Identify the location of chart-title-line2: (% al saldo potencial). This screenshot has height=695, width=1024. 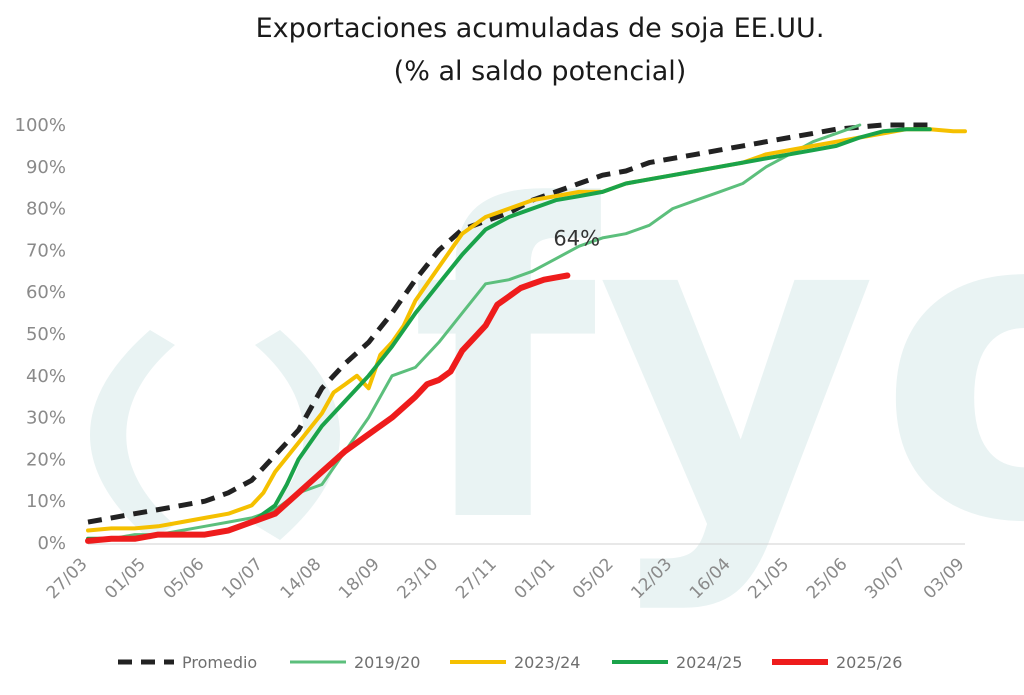
(540, 71).